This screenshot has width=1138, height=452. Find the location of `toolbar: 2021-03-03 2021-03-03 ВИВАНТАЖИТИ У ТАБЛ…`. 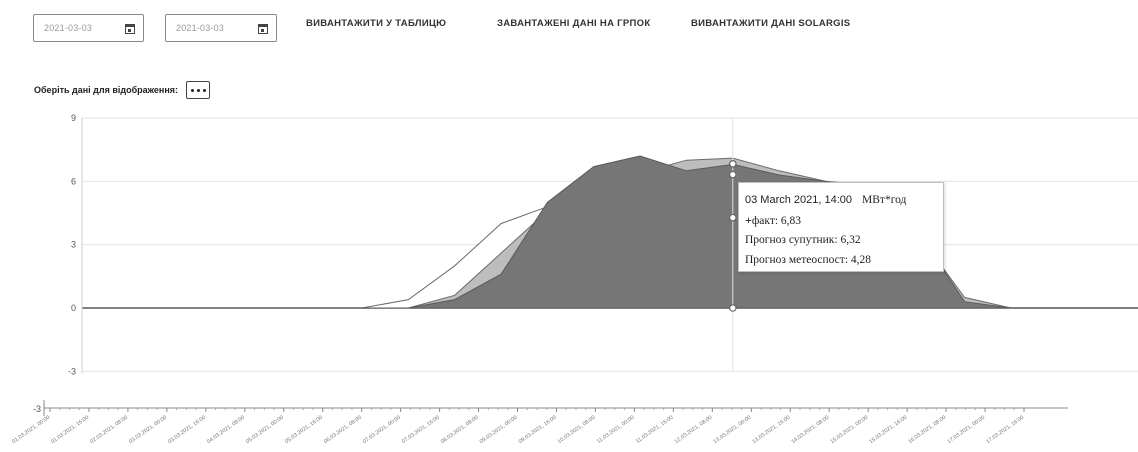

toolbar: 2021-03-03 2021-03-03 ВИВАНТАЖИТИ У ТАБЛ… is located at coordinates (569, 30).